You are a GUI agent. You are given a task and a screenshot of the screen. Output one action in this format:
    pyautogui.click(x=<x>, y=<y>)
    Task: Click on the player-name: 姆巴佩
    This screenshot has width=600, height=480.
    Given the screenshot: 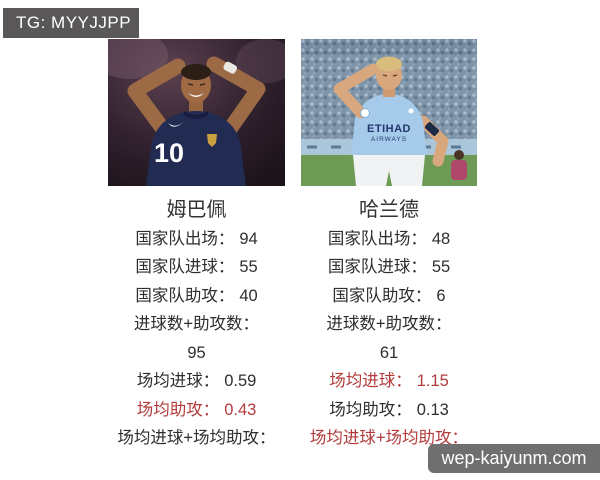 What is the action you would take?
    pyautogui.click(x=196, y=210)
    